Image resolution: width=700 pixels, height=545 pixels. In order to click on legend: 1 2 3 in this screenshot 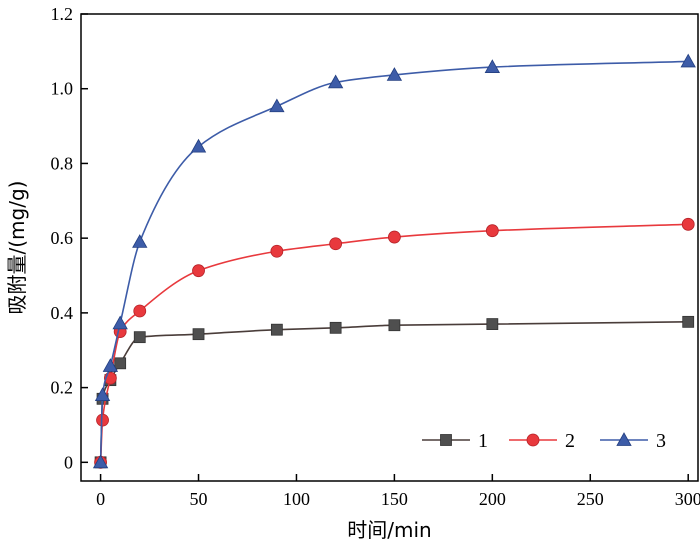, I will do `click(544, 441)`.